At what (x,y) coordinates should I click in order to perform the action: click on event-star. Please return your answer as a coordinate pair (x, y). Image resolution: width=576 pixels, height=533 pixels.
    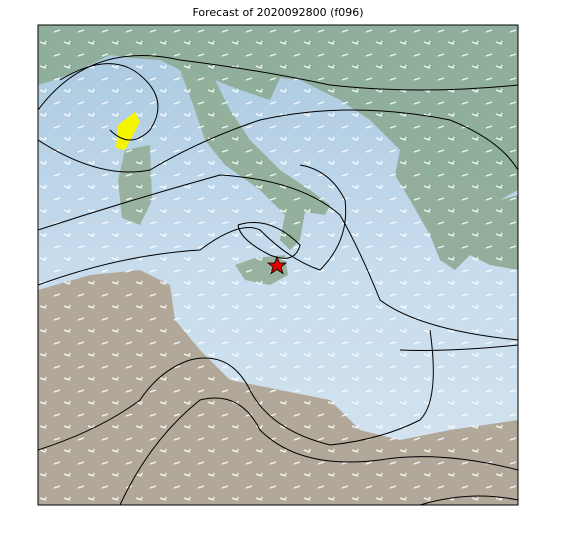
    Looking at the image, I should click on (277, 265).